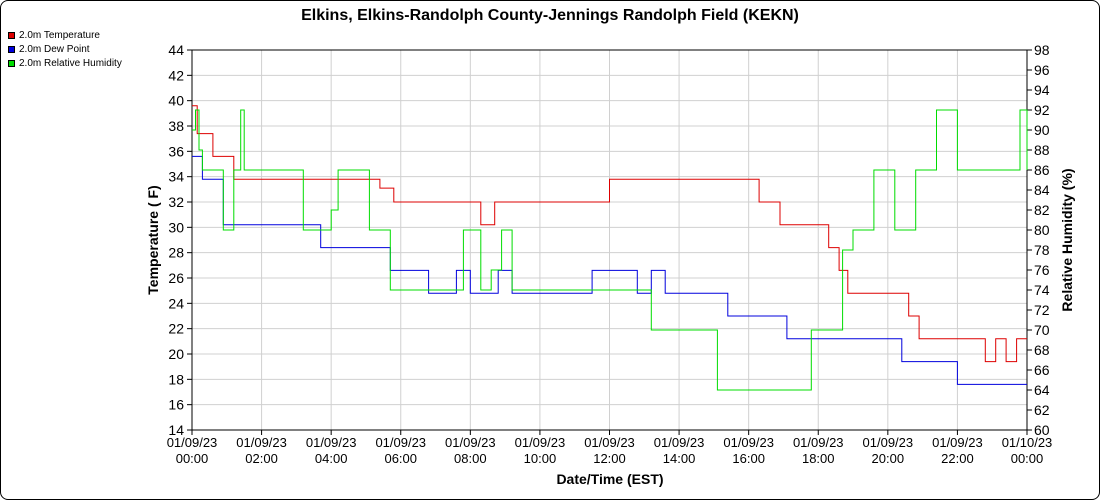 Image resolution: width=1100 pixels, height=500 pixels. I want to click on y2-tick-label: 68, so click(1042, 350).